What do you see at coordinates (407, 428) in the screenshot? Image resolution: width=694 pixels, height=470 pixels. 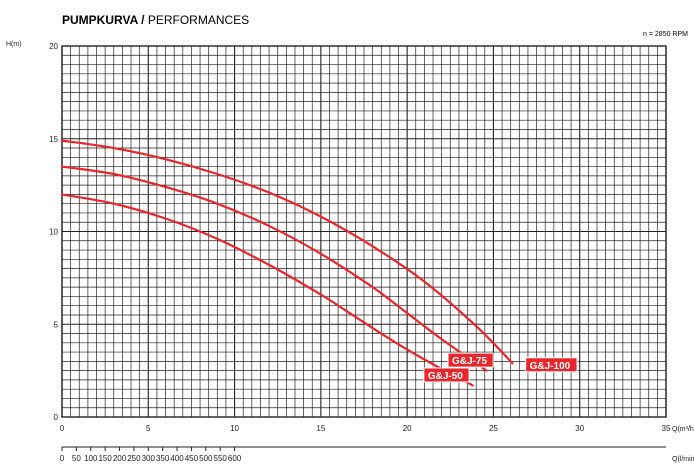 I see `x-tick-label: 20` at bounding box center [407, 428].